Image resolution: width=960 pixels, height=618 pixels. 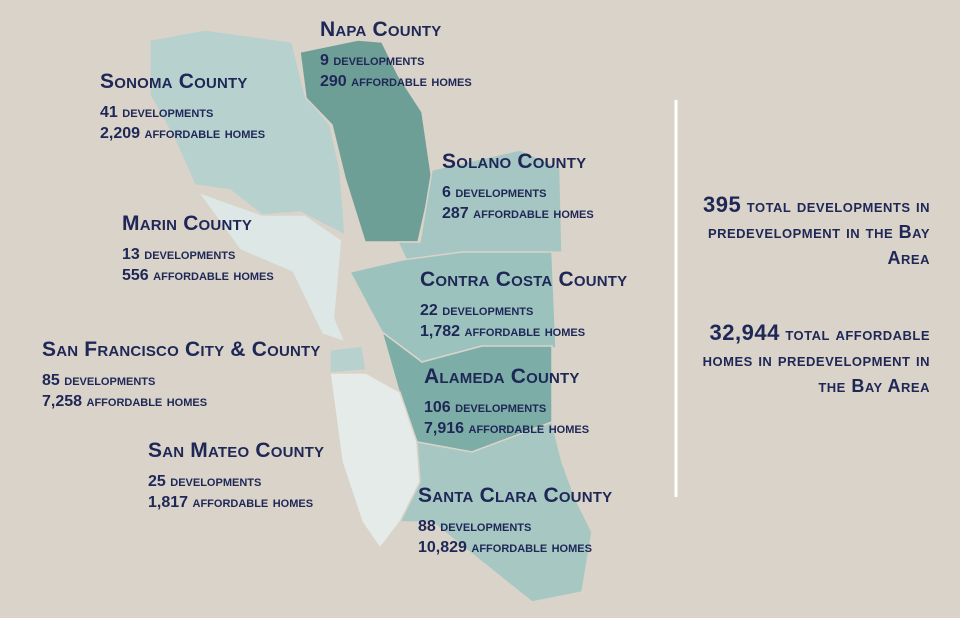 What do you see at coordinates (181, 380) in the screenshot?
I see `county-stat: 85 developments` at bounding box center [181, 380].